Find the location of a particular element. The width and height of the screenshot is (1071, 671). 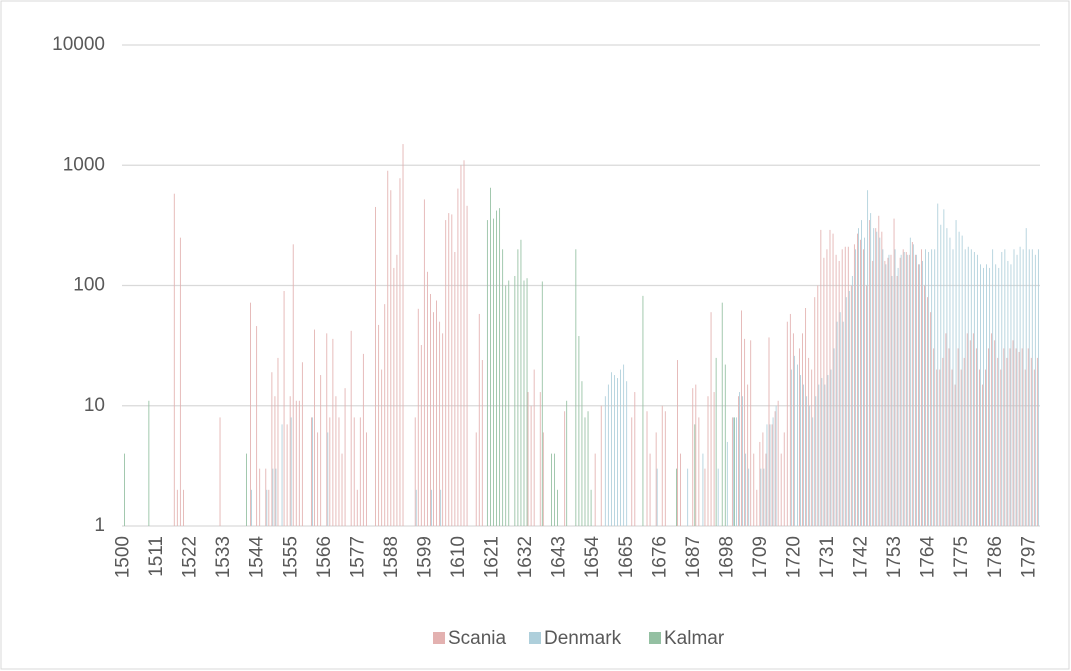

legend-label: Denmark is located at coordinates (583, 638).